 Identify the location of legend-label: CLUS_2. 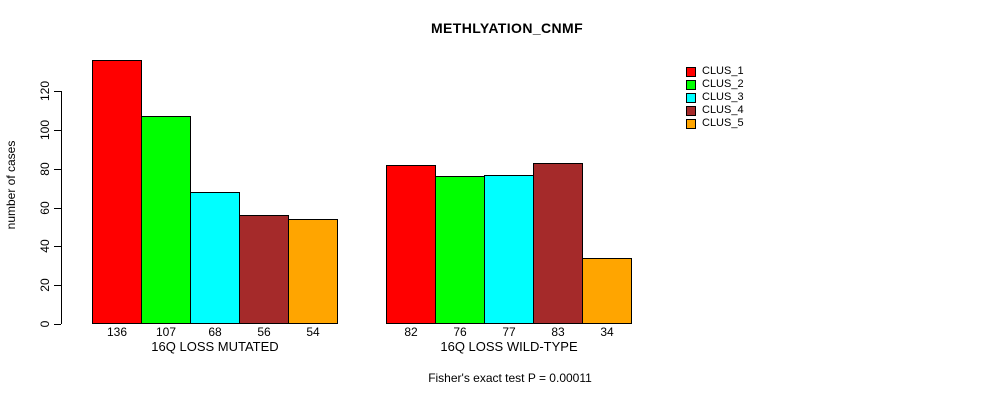
(723, 84).